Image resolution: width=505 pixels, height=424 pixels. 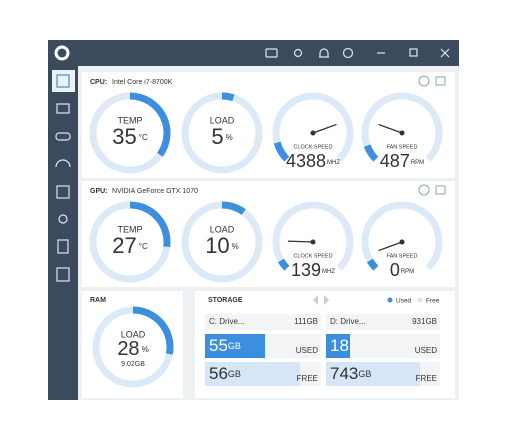 What do you see at coordinates (306, 270) in the screenshot?
I see `gauge-number: 139` at bounding box center [306, 270].